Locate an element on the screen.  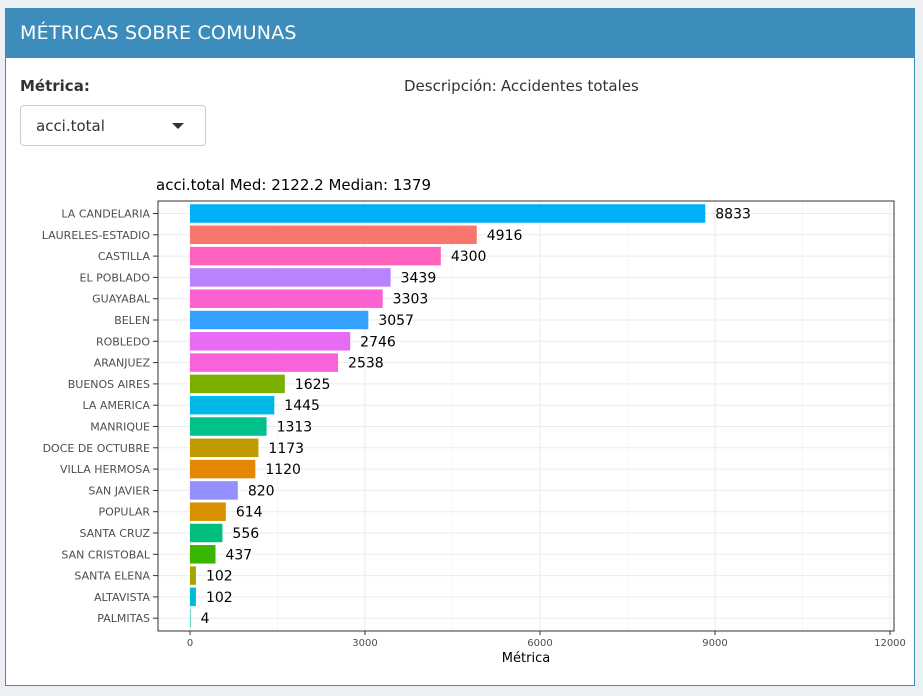
category-label: DOCE DE OCTUBRE is located at coordinates (96, 448).